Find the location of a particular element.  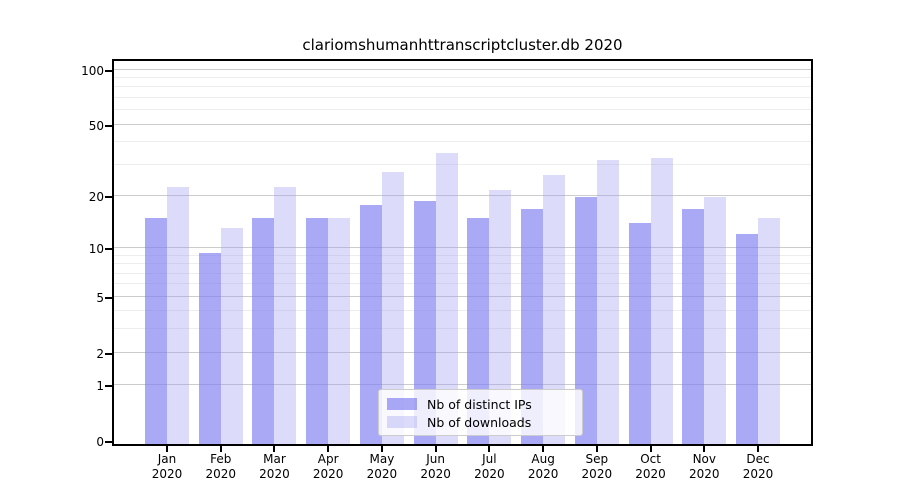

bar-downloads-jun is located at coordinates (446, 298).